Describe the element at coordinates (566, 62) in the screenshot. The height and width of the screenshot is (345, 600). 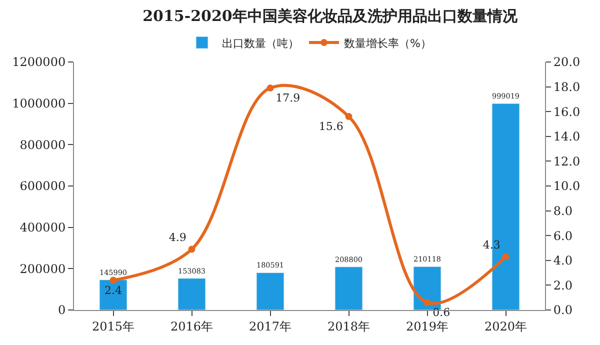
I see `y2-tick-label: 20.0` at that location.